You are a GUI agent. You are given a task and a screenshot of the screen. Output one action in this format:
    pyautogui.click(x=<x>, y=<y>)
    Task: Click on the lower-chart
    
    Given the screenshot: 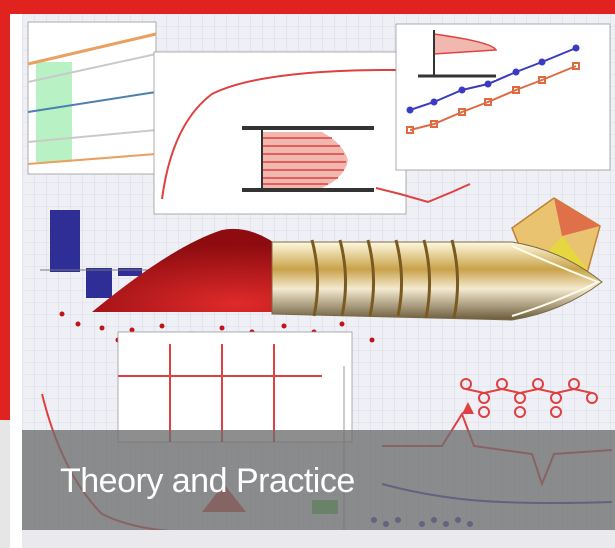 What is the action you would take?
    pyautogui.click(x=235, y=387)
    